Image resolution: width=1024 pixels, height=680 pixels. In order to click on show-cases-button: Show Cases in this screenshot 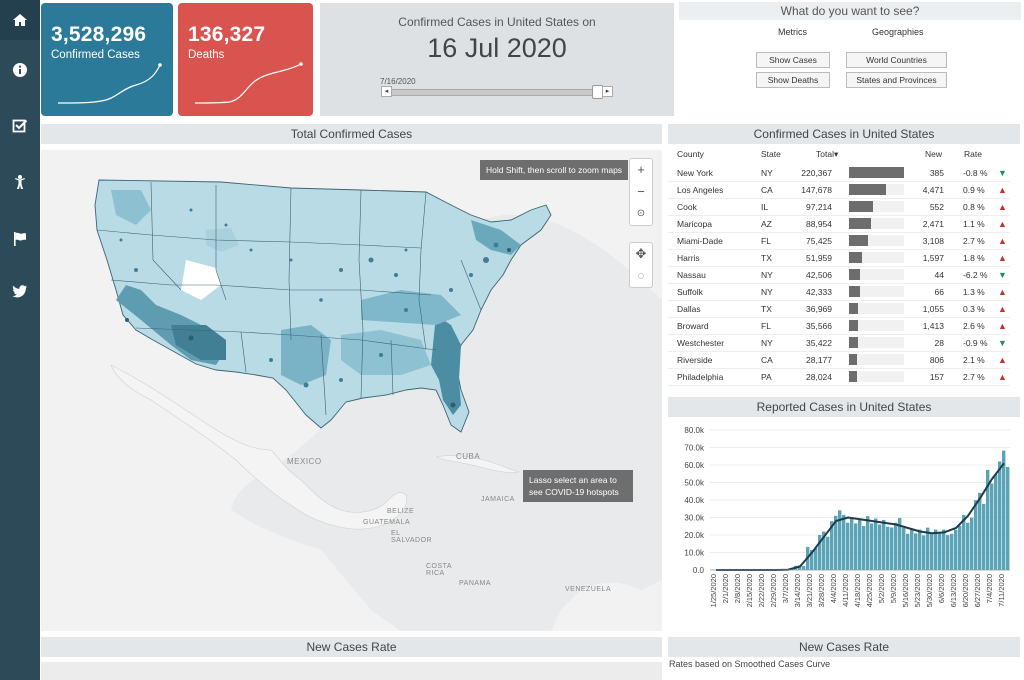, I will do `click(793, 60)`.